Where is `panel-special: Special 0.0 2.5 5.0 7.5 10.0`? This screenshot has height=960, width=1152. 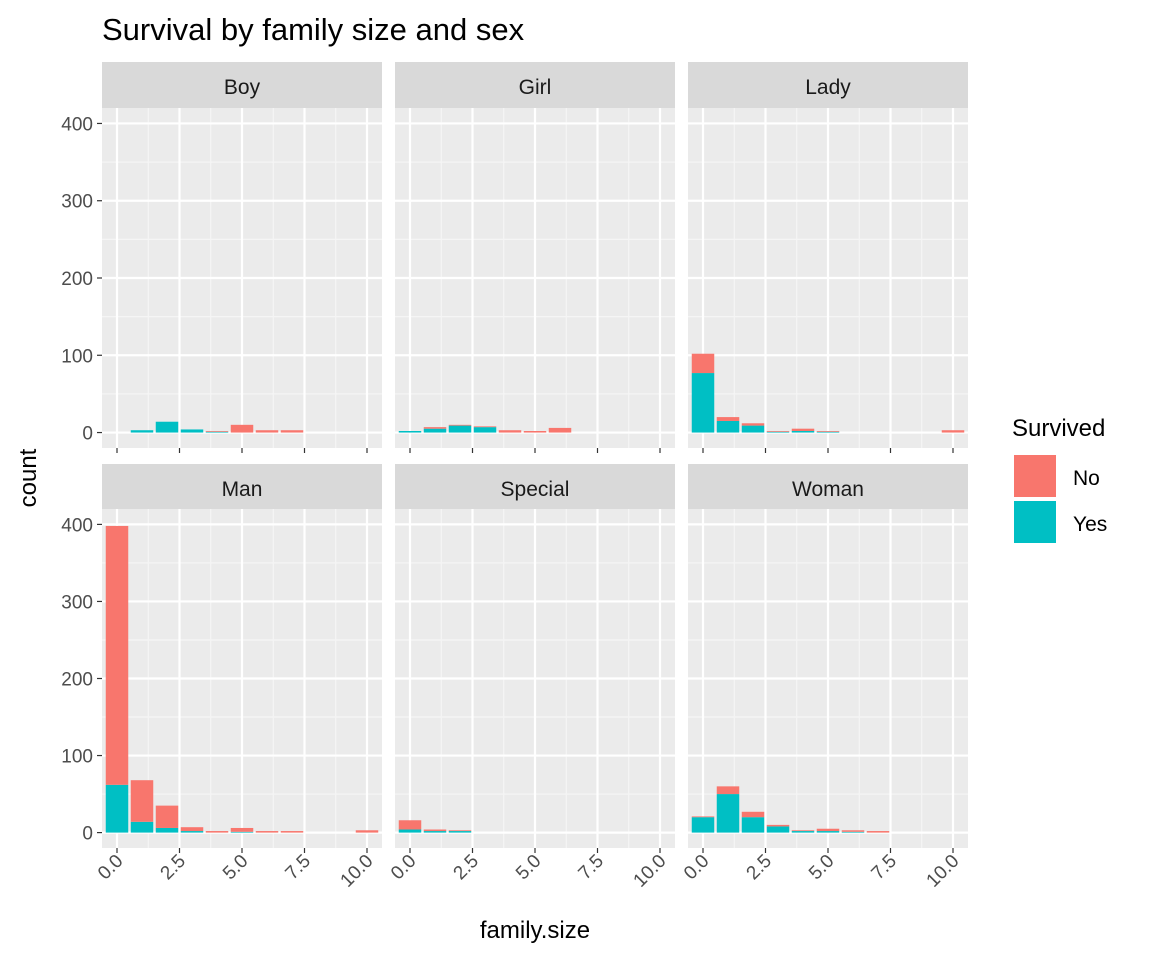 panel-special: Special 0.0 2.5 5.0 7.5 10.0 is located at coordinates (531, 678).